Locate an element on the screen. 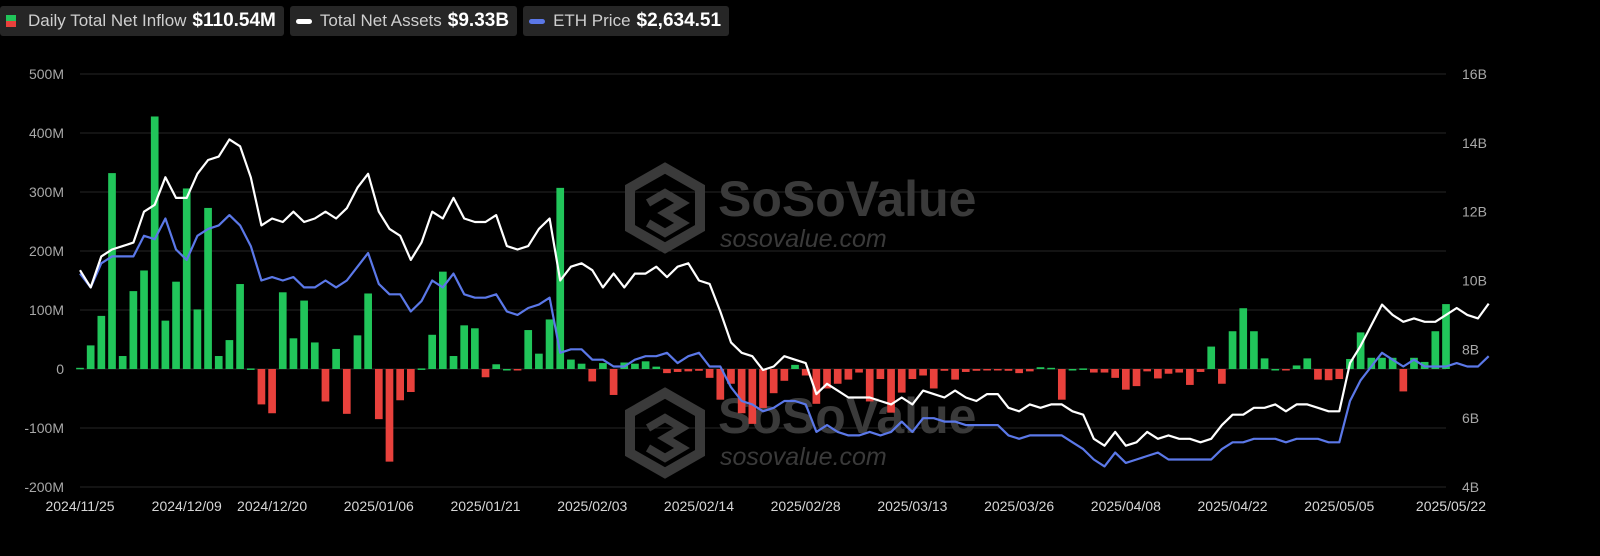  legend-eth-price: ETH Price $2,634.51 is located at coordinates (626, 21).